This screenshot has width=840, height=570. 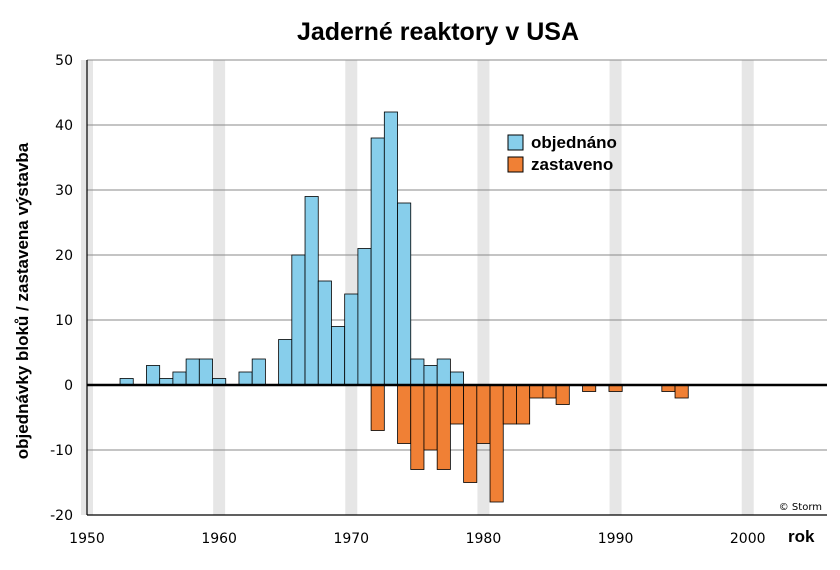 I want to click on bar-zastaveno-1980, so click(x=483, y=414).